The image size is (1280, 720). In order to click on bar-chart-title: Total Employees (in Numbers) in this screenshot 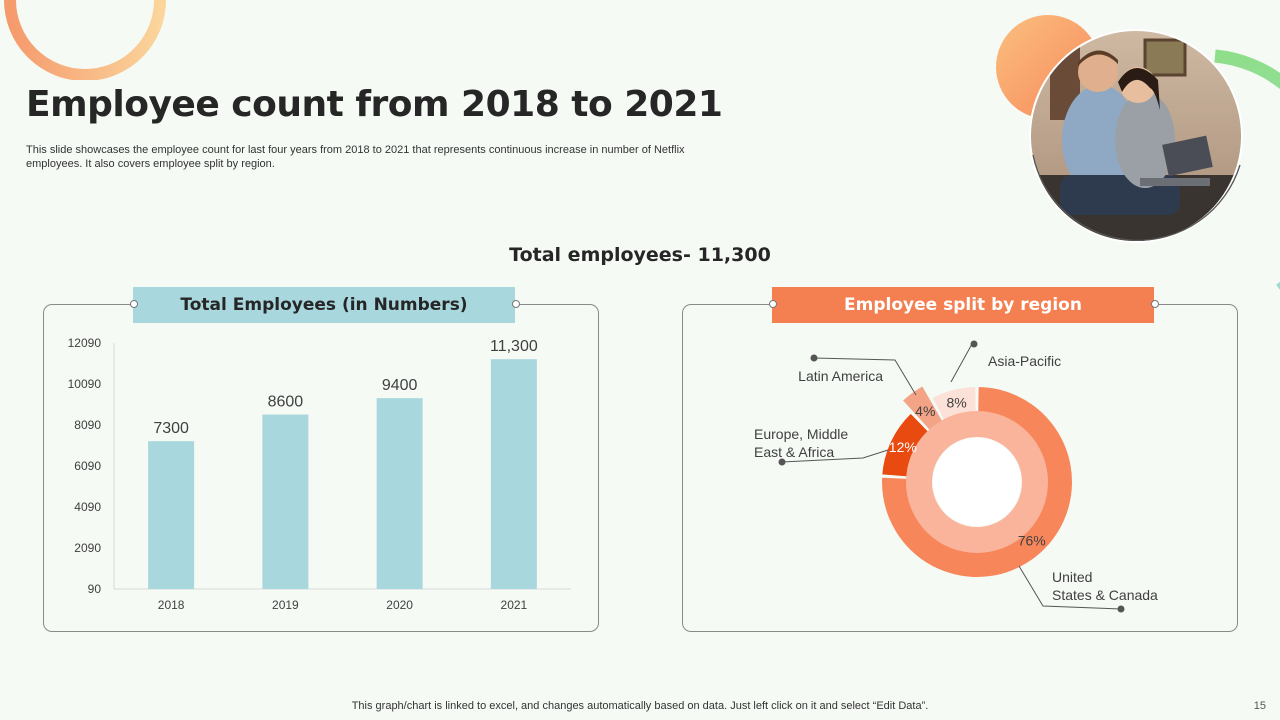, I will do `click(324, 305)`.